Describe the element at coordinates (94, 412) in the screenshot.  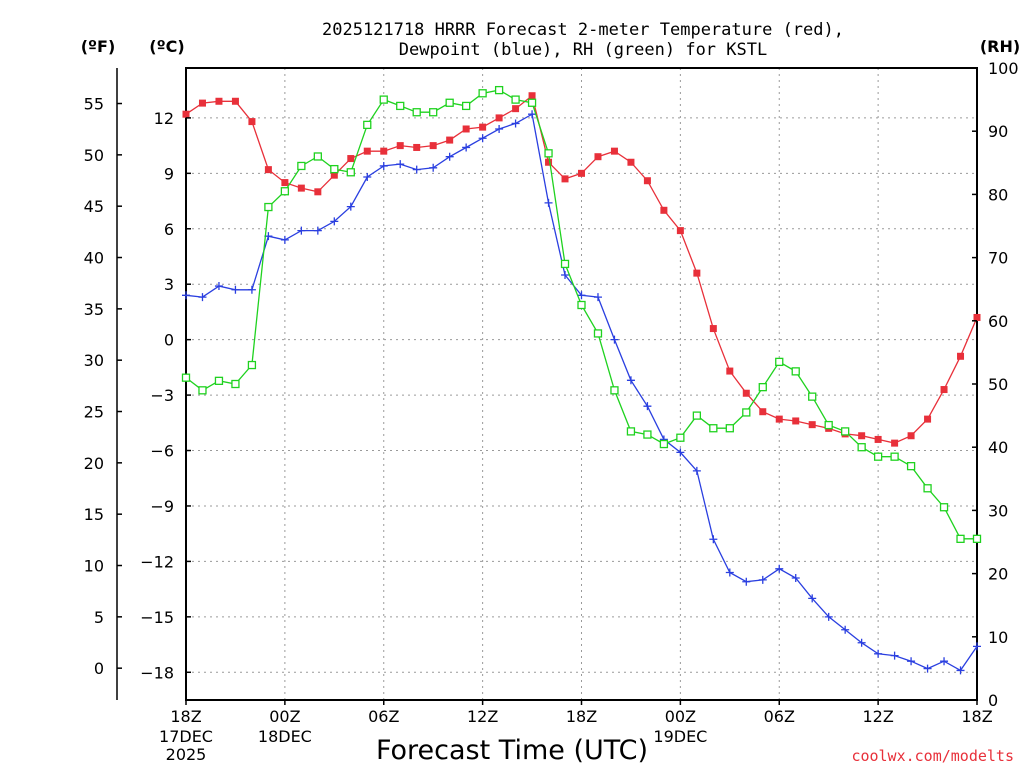
I see `fahrenheit-tick-label: 25` at that location.